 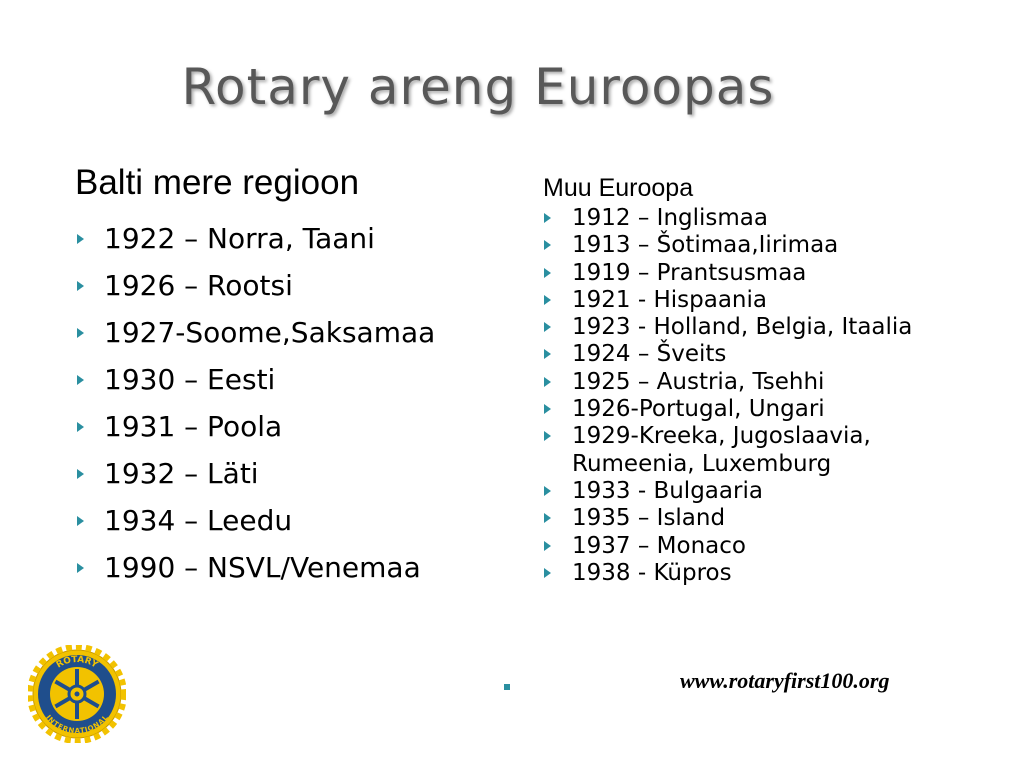 What do you see at coordinates (745, 491) in the screenshot?
I see `list-item: 1933 - Bulgaaria` at bounding box center [745, 491].